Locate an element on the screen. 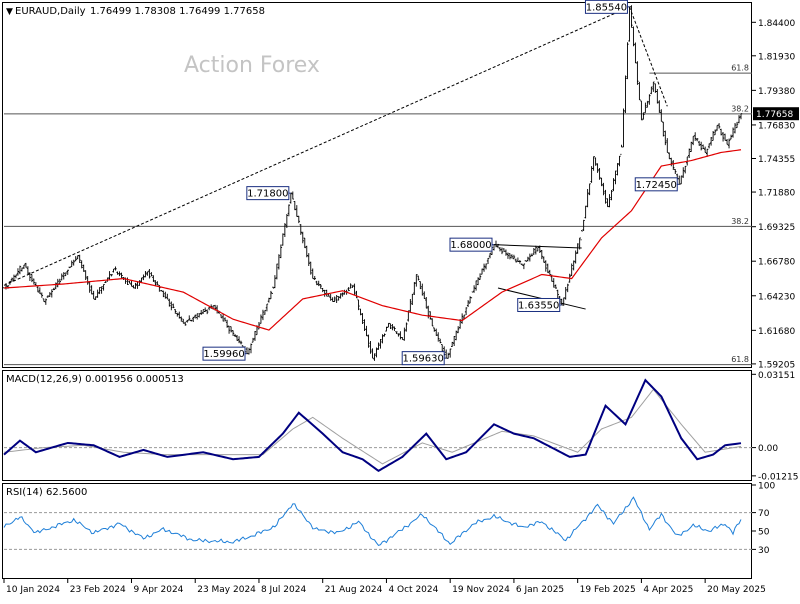 This screenshot has height=604, width=800. price-label-text: 1.71800 is located at coordinates (267, 194).